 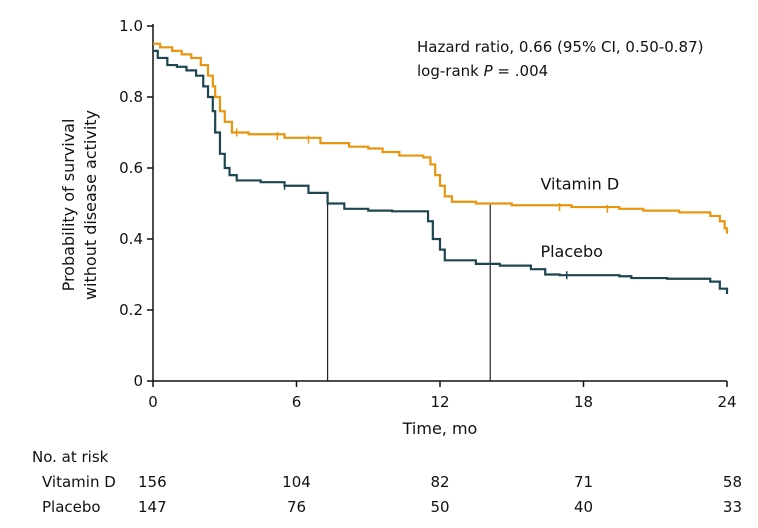 I want to click on x-tick-label: 24, so click(x=726, y=402).